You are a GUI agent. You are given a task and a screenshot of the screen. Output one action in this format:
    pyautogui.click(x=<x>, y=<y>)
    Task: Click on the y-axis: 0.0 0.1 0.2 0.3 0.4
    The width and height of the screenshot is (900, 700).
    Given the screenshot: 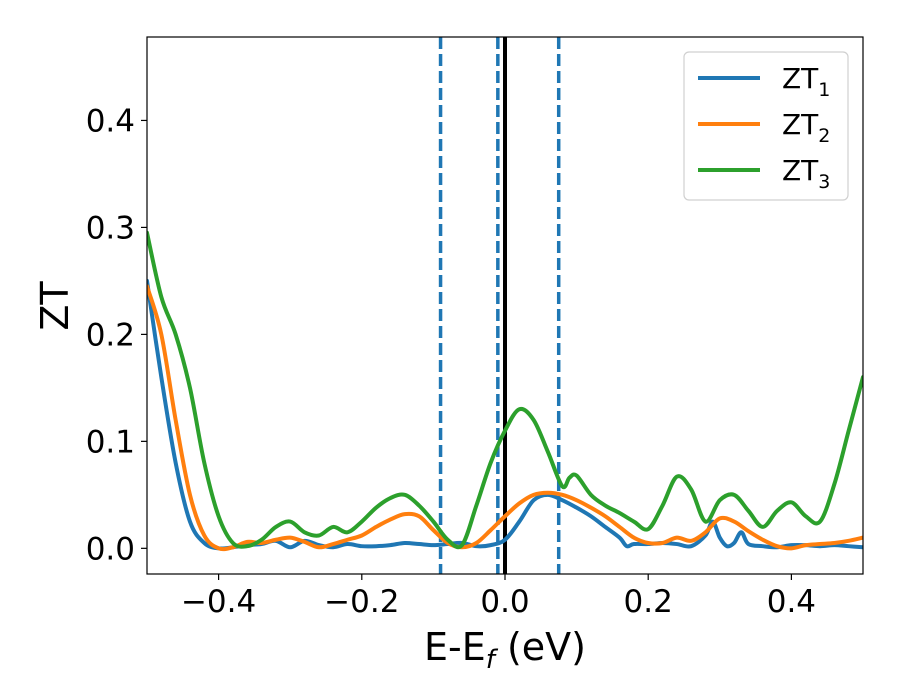 What is the action you would take?
    pyautogui.click(x=116, y=335)
    